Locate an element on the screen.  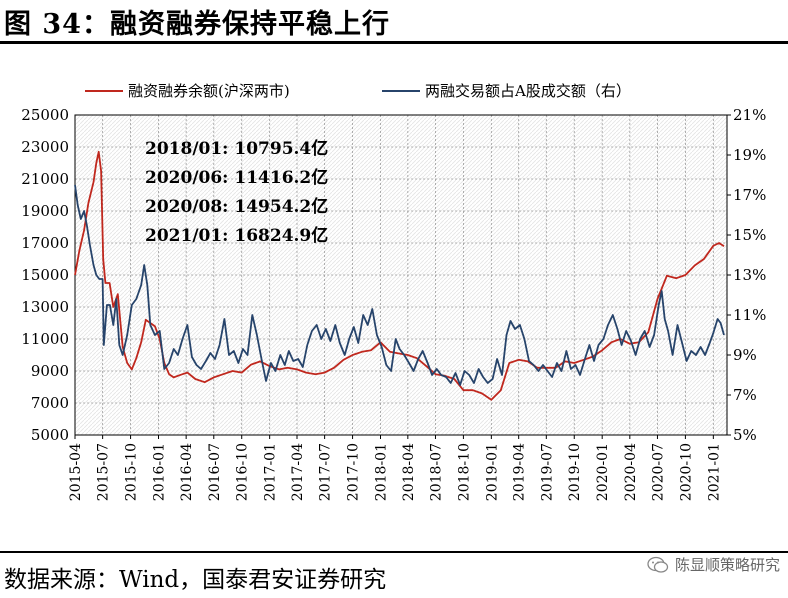
x-tick-label: 2020-01 is located at coordinates (603, 472).